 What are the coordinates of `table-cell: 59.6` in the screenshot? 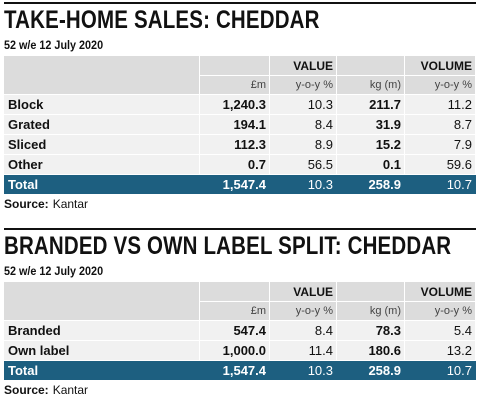 It's located at (459, 164).